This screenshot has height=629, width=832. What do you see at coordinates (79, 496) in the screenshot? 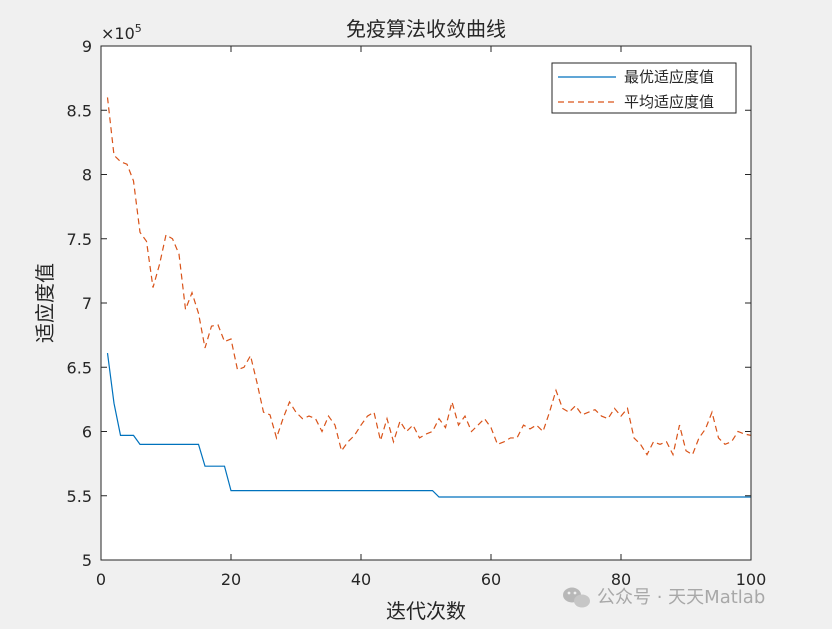
I see `y-tick-label: 5.5` at bounding box center [79, 496].